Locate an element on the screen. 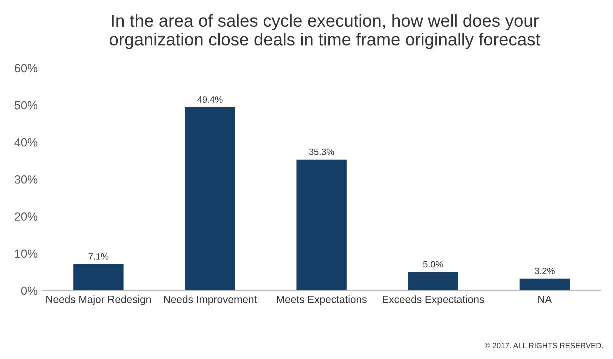  y-tick-label: 20% is located at coordinates (26, 216).